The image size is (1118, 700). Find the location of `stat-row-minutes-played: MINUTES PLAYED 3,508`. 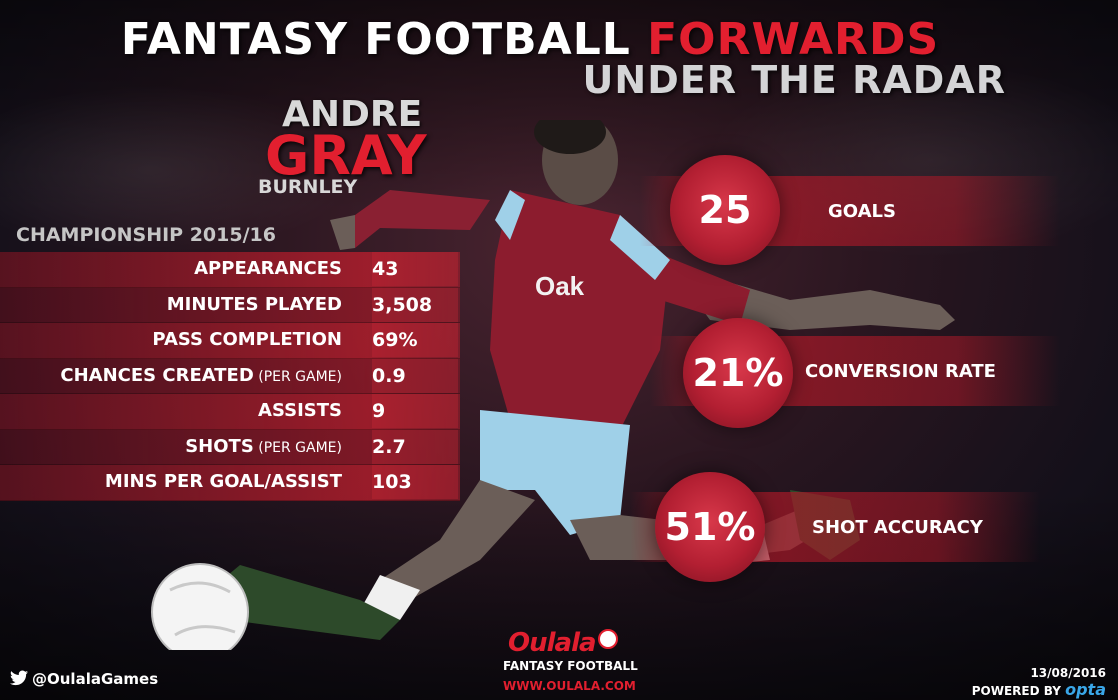

stat-row-minutes-played: MINUTES PLAYED 3,508 is located at coordinates (230, 305).